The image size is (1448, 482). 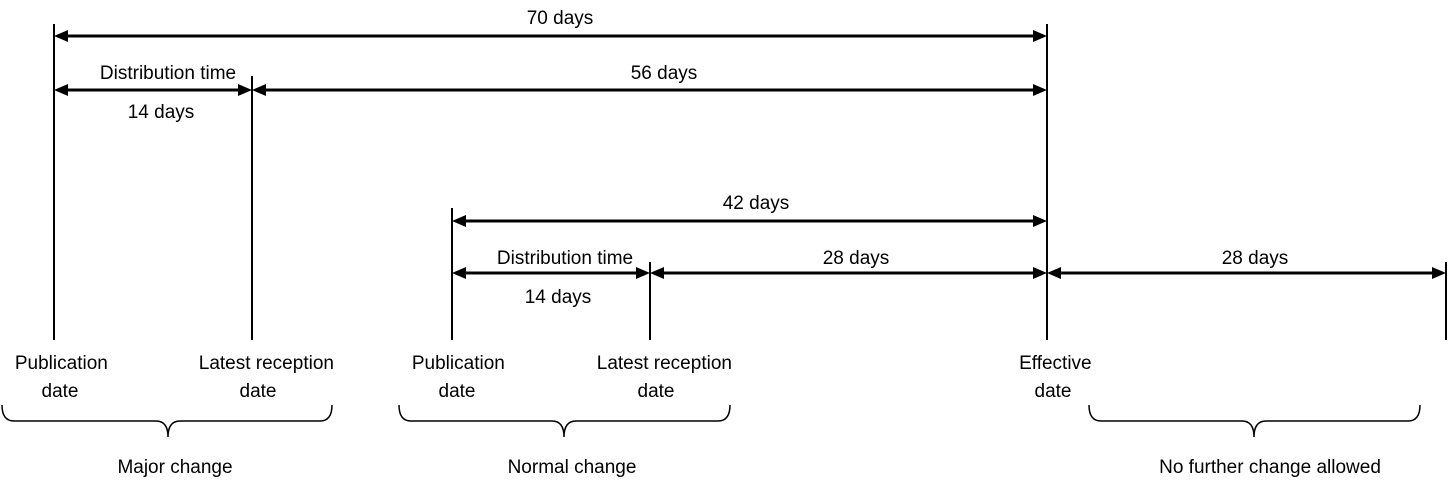 What do you see at coordinates (1270, 467) in the screenshot?
I see `no-further-change-label: No further change allowed` at bounding box center [1270, 467].